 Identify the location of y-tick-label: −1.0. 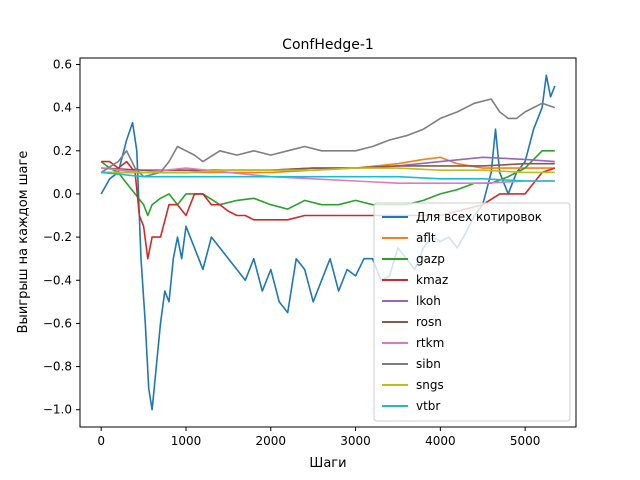
(57, 410).